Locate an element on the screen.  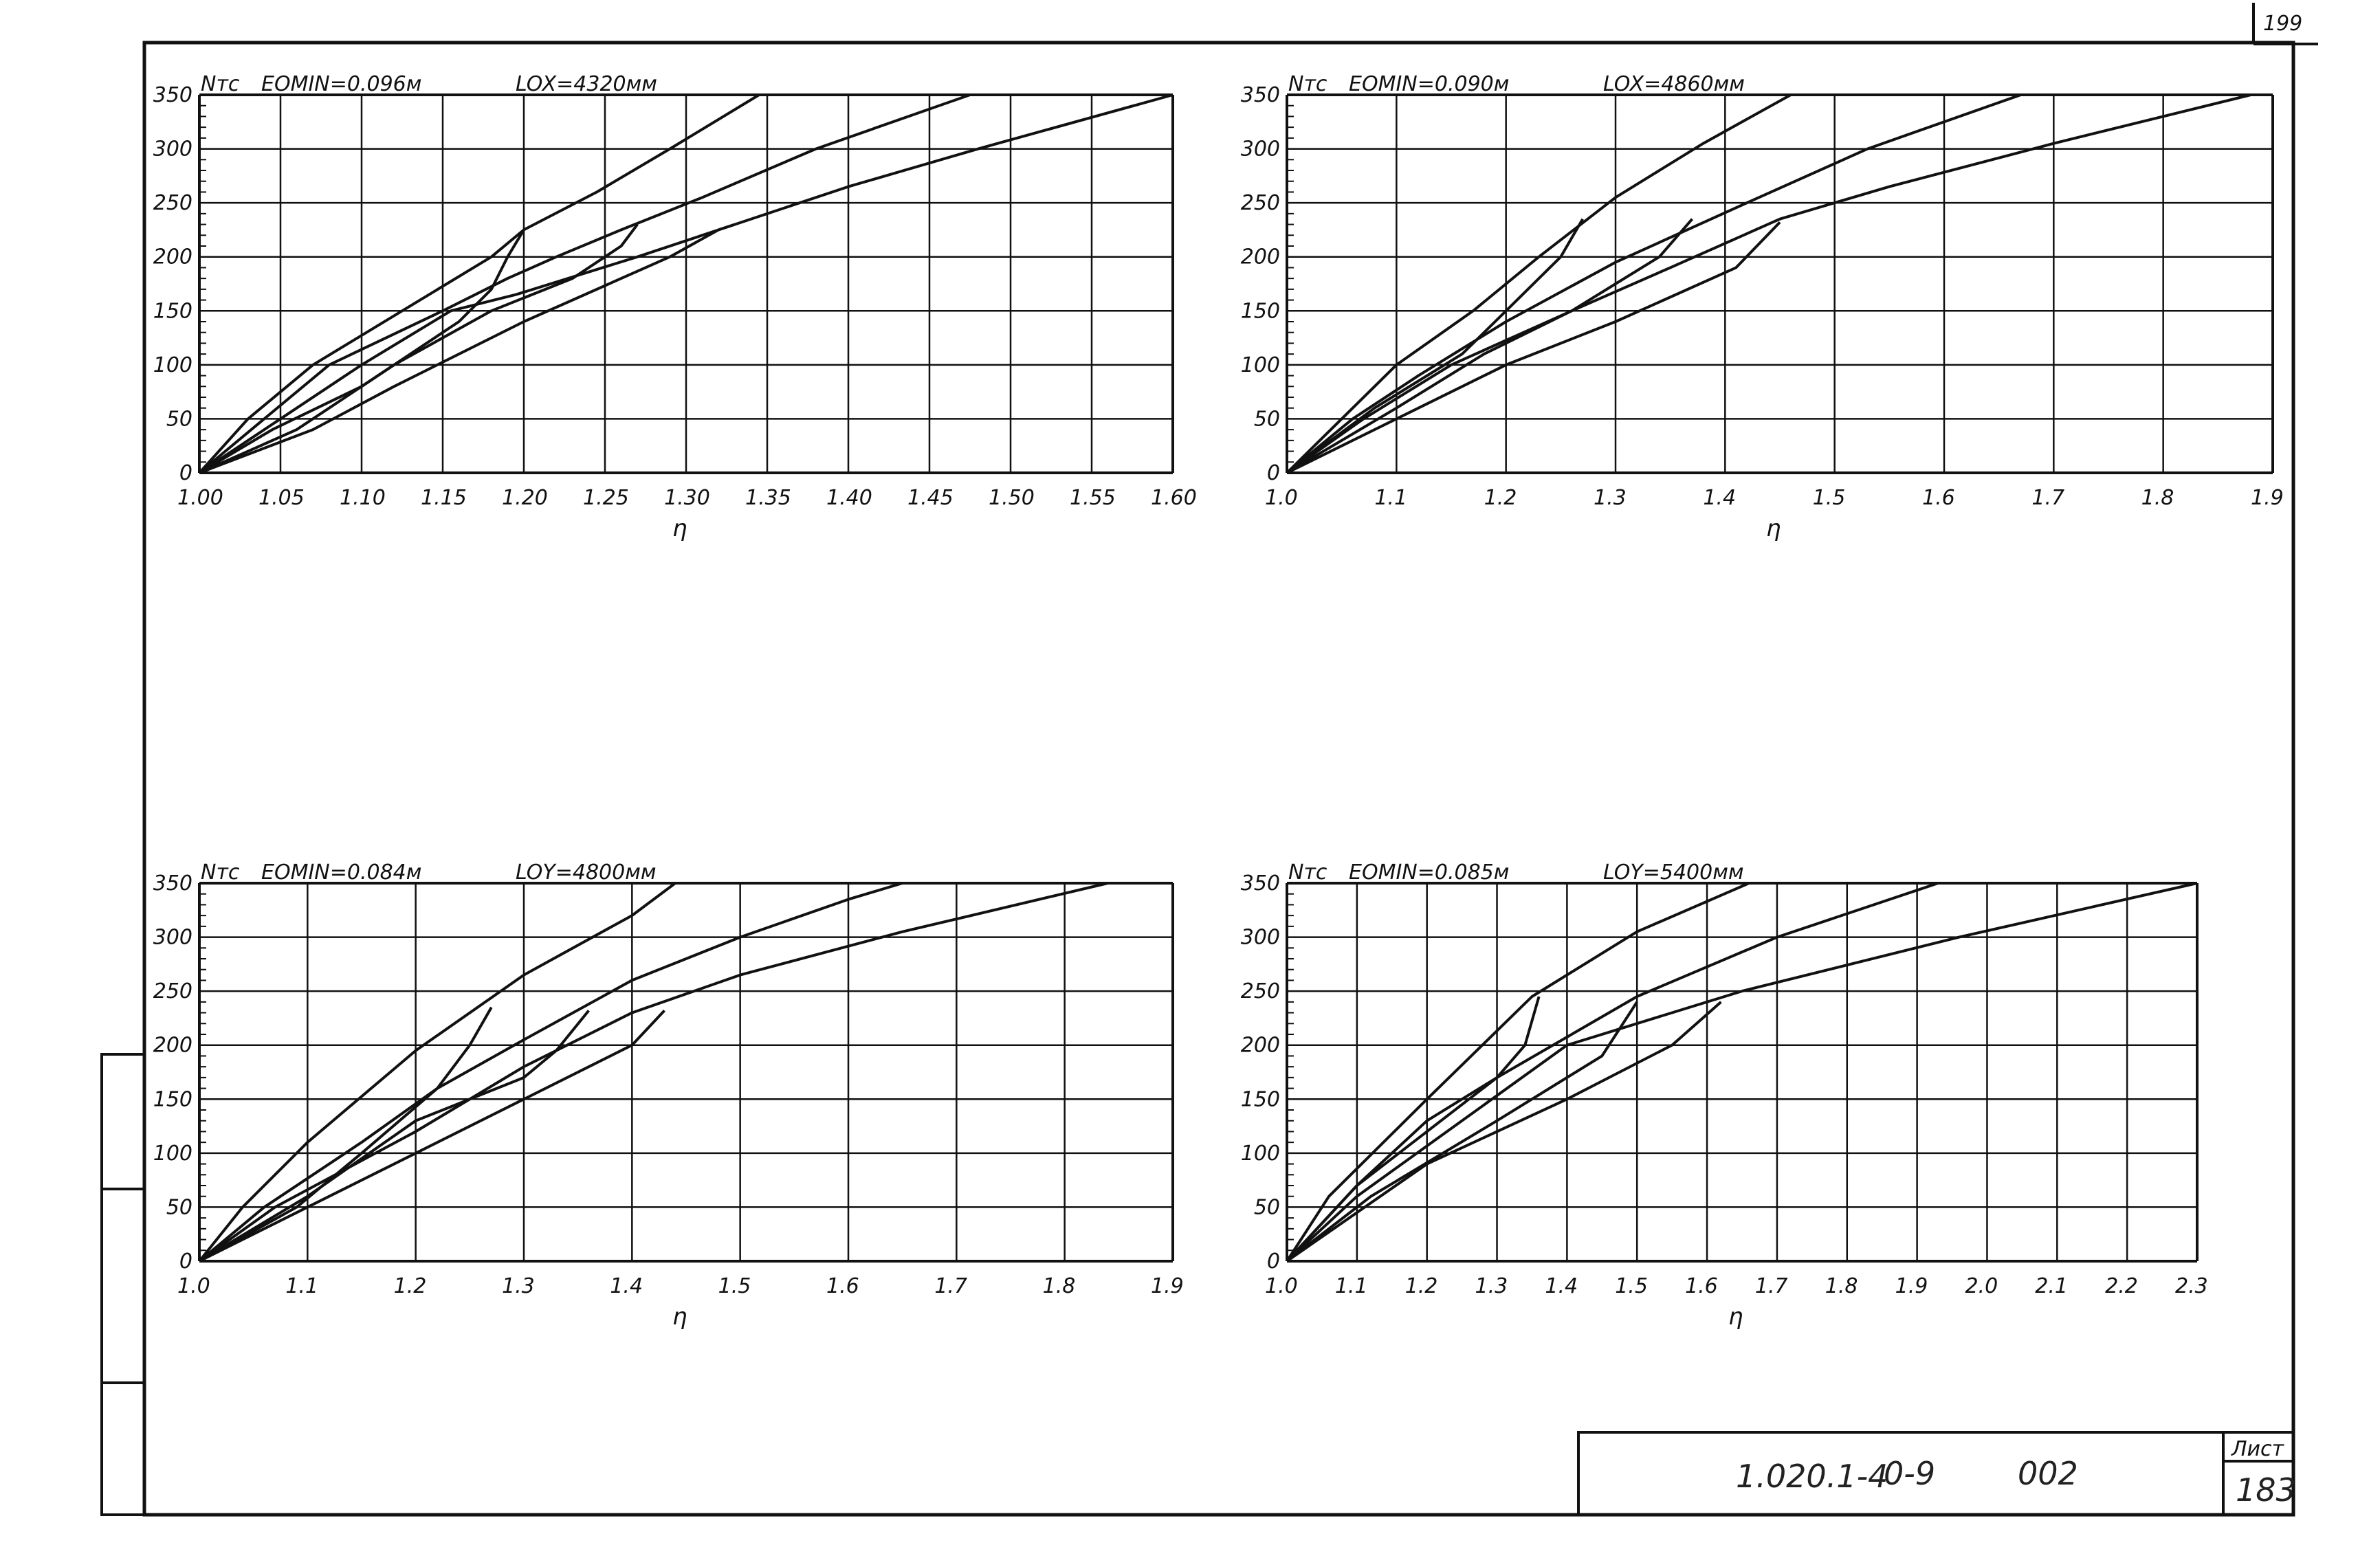
eomin-label: EOMIN=0.084м is located at coordinates (341, 872).